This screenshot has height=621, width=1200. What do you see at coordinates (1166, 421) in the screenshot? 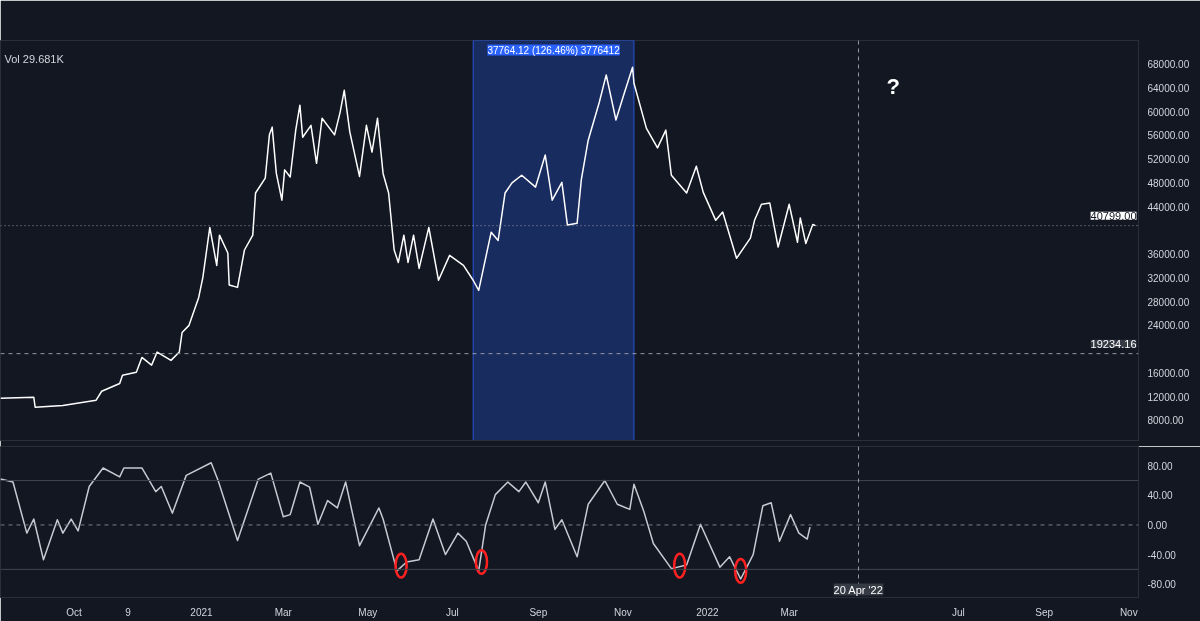
I see `y-tick-label: 8000.00` at bounding box center [1166, 421].